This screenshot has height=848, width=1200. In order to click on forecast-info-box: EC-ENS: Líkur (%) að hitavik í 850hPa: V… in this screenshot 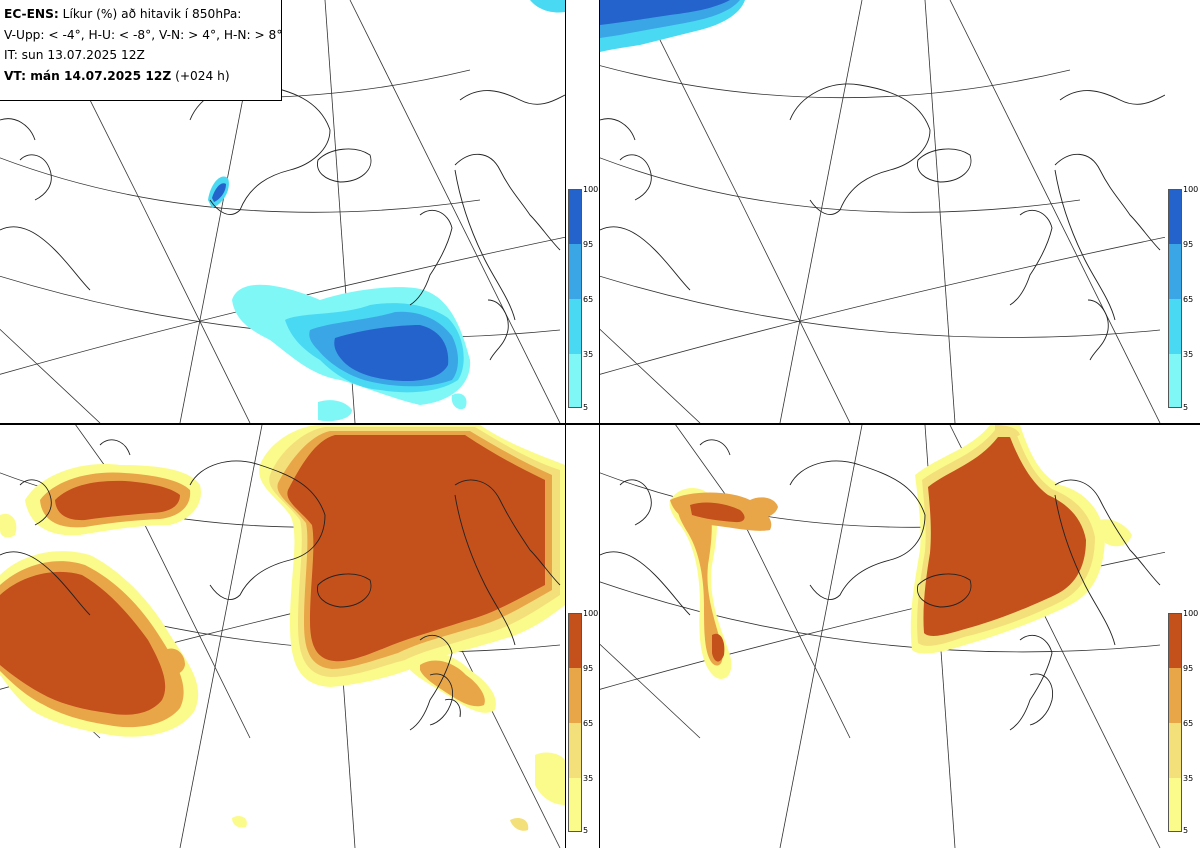, I will do `click(141, 50)`.